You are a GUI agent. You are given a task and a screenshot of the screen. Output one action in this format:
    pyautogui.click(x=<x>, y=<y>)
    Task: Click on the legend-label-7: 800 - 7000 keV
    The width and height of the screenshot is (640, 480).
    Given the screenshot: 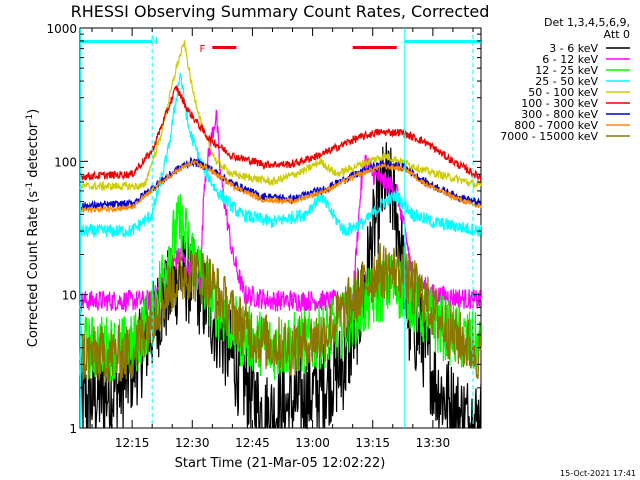 What is the action you would take?
    pyautogui.click(x=556, y=125)
    